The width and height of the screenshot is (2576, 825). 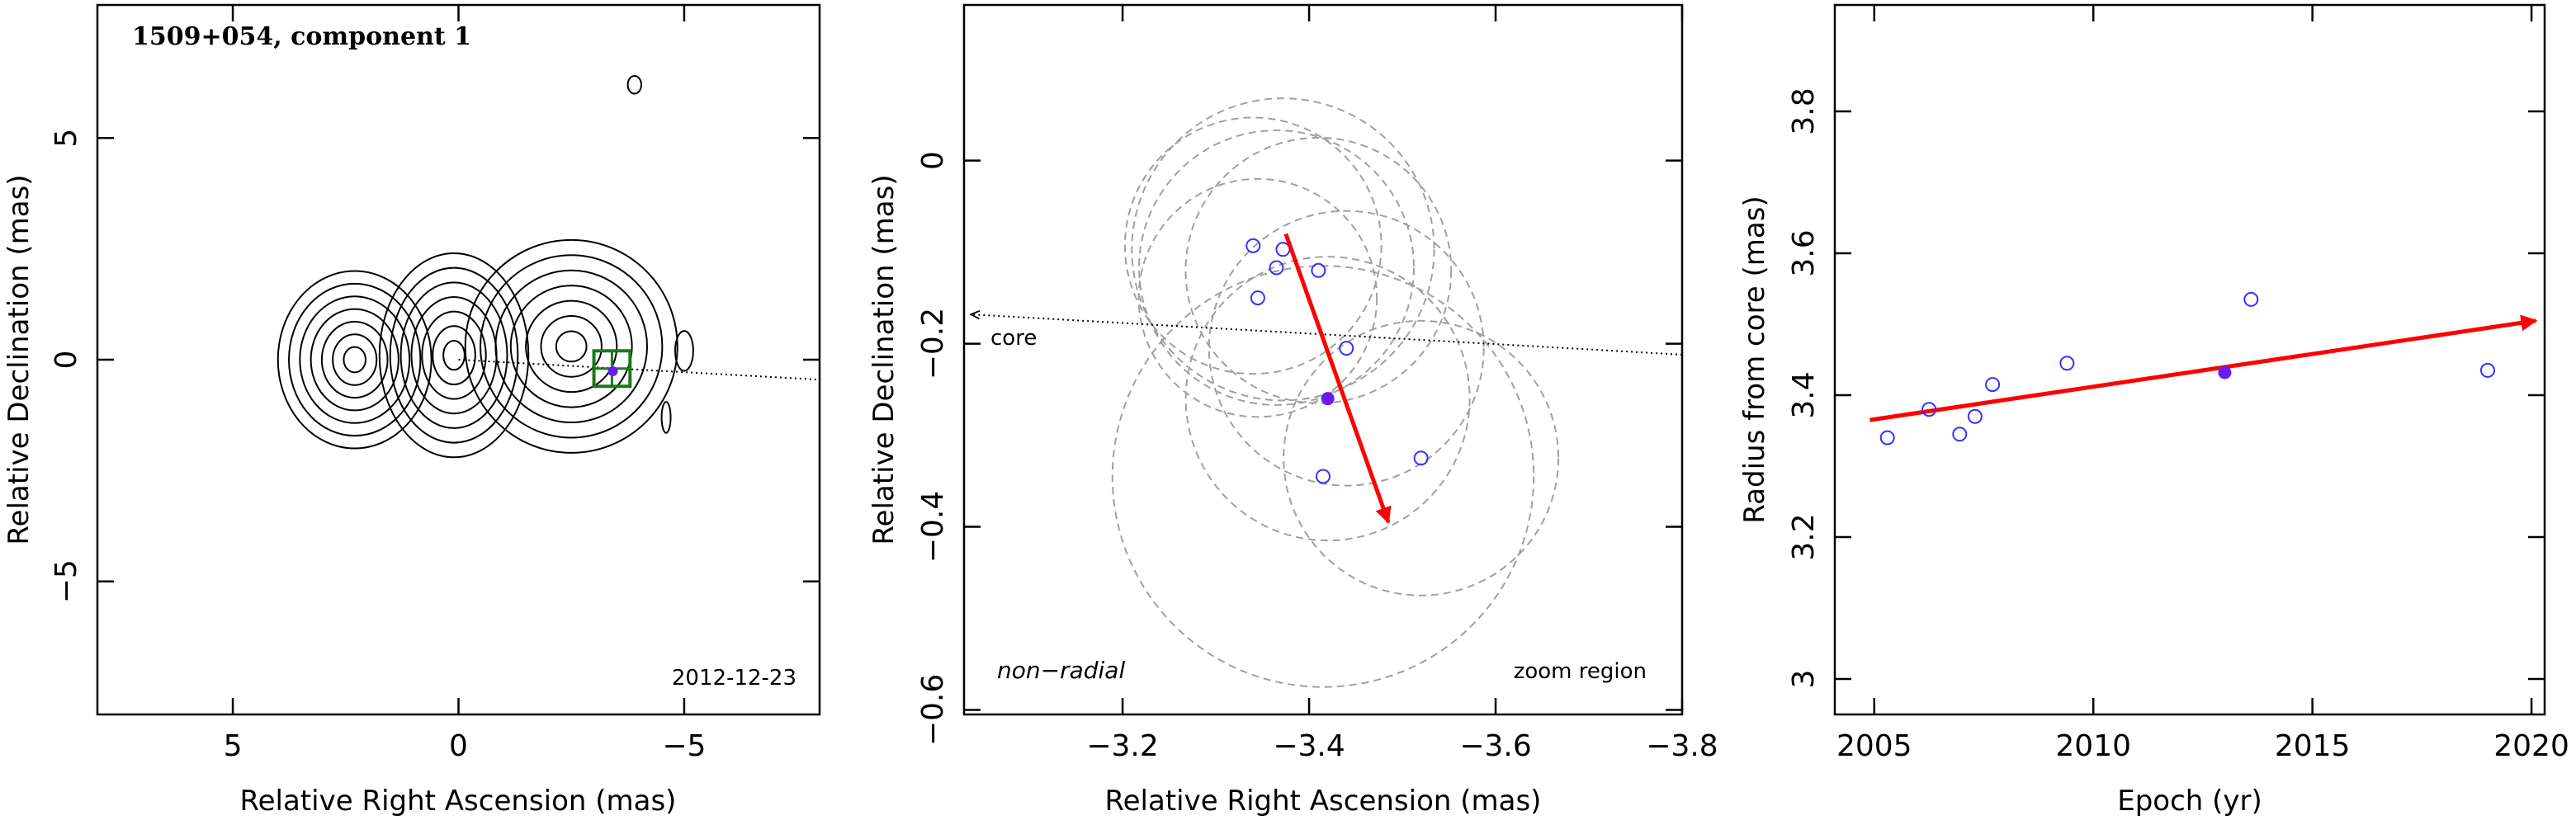 What do you see at coordinates (933, 710) in the screenshot?
I see `zoom-y-tick-label: −0.6` at bounding box center [933, 710].